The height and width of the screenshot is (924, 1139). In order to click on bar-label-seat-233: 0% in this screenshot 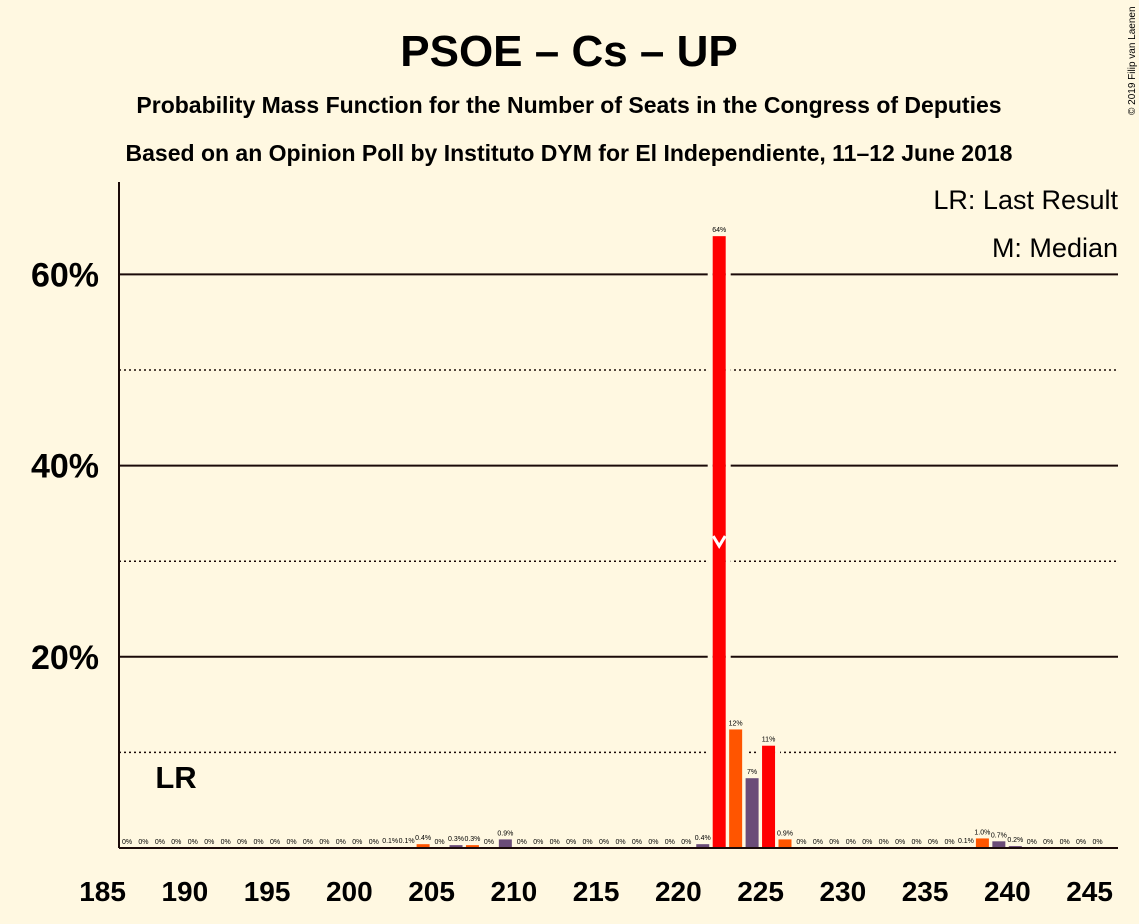, I will do `click(900, 842)`.